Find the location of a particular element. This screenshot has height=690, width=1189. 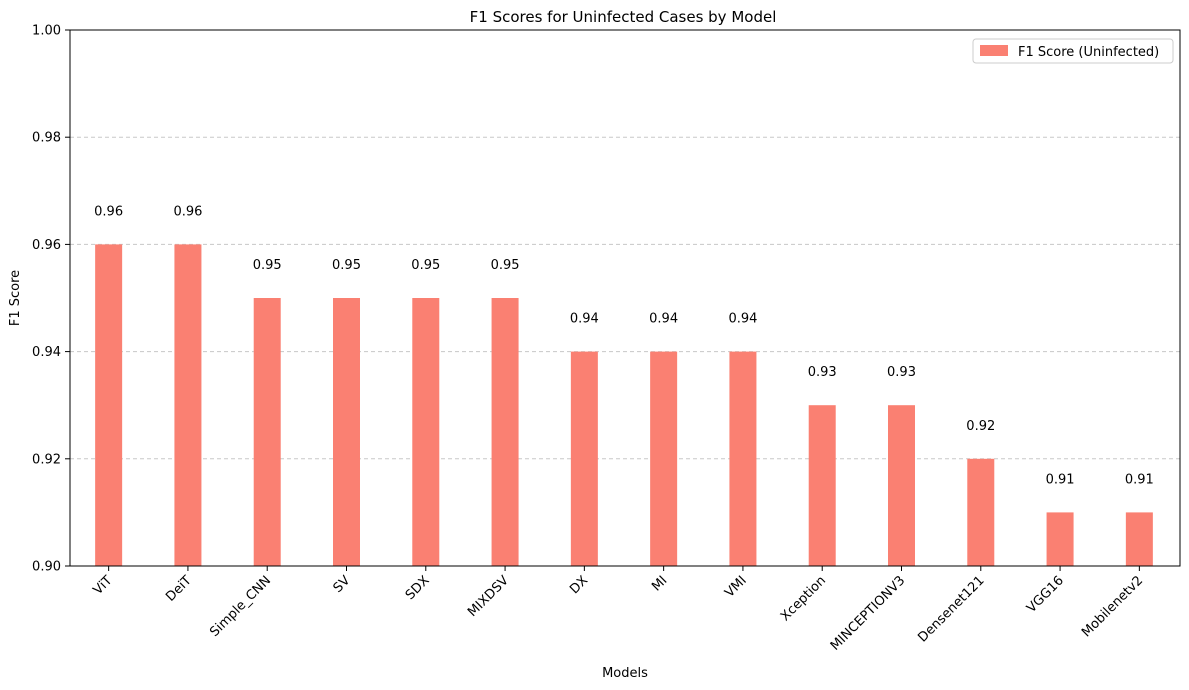

x-tick-label: MI is located at coordinates (659, 583).